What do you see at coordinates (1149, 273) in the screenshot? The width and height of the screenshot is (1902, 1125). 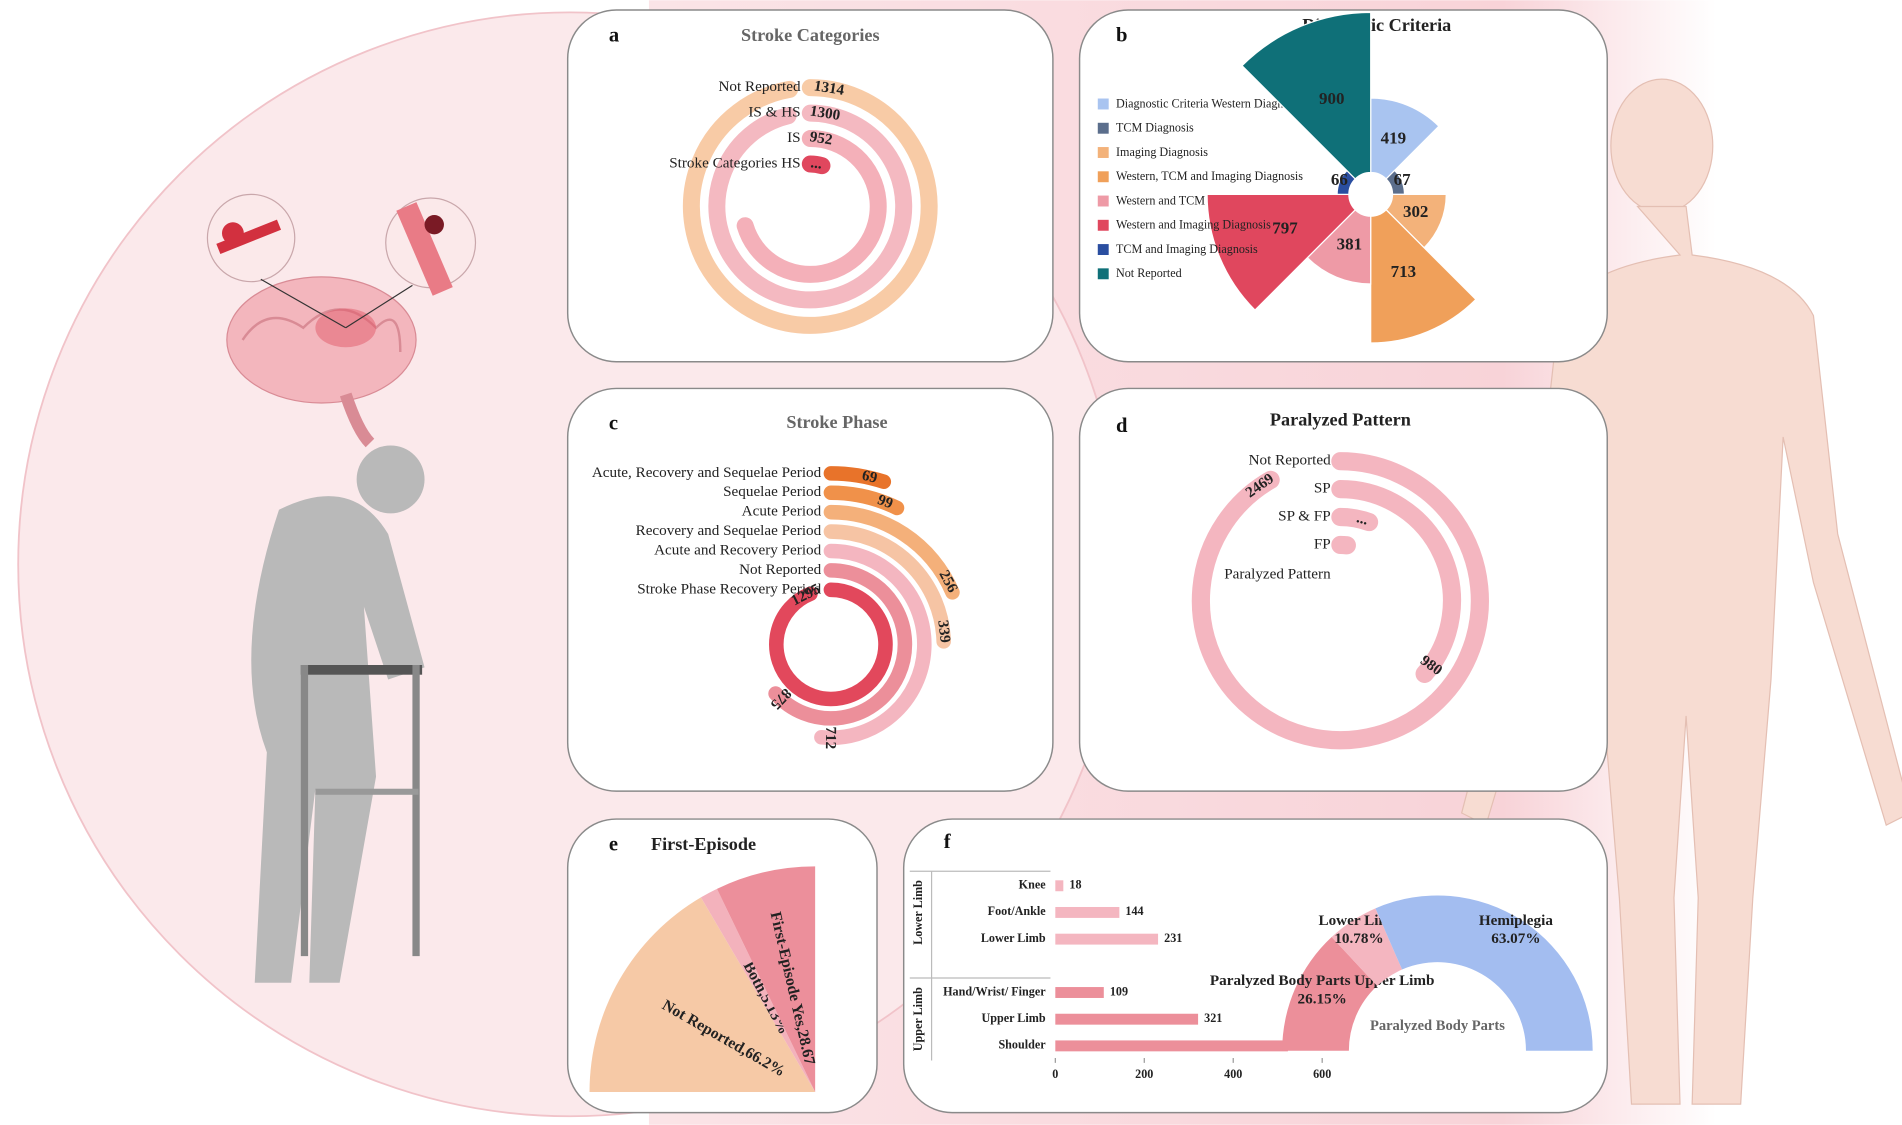 I see `legend-label: Not Reported` at bounding box center [1149, 273].